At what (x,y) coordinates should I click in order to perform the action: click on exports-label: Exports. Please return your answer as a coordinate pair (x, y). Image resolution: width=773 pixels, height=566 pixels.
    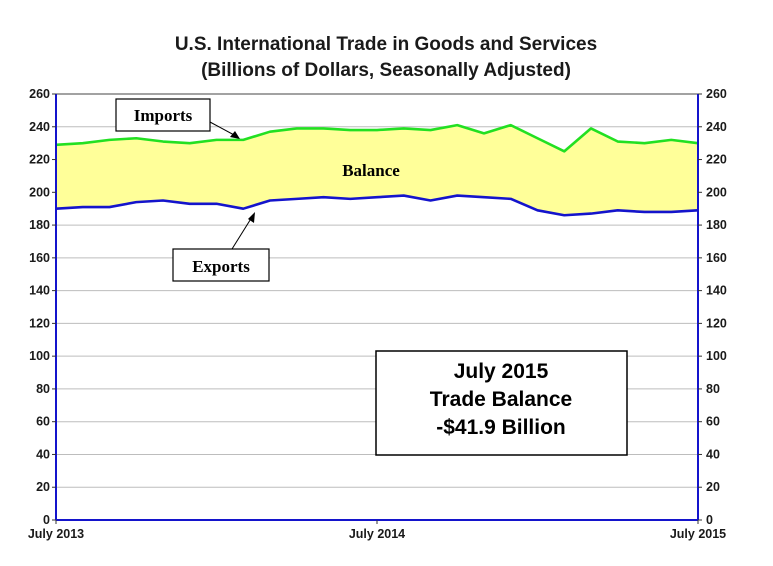
    Looking at the image, I should click on (221, 266).